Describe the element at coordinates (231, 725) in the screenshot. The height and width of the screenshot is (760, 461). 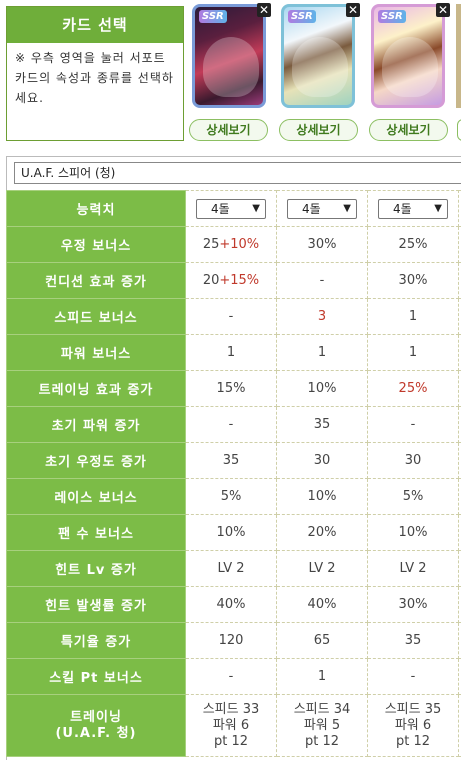
I see `value-cell: 스피드 33 파워 6 pt 12` at that location.